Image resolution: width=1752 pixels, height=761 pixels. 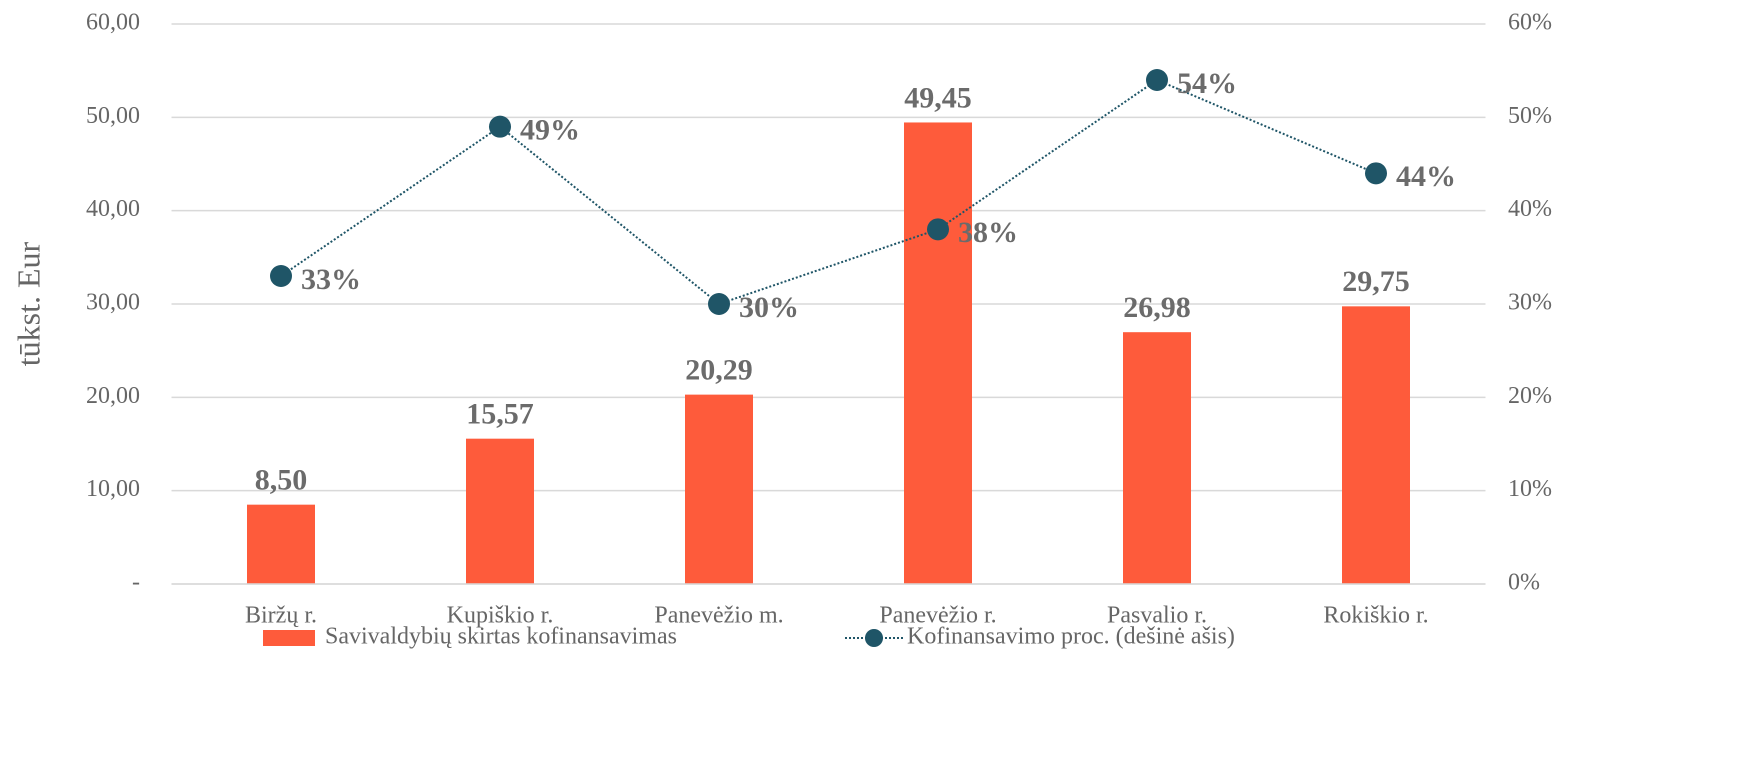 What do you see at coordinates (1375, 616) in the screenshot?
I see `x-tick-label: Rokiškio r.` at bounding box center [1375, 616].